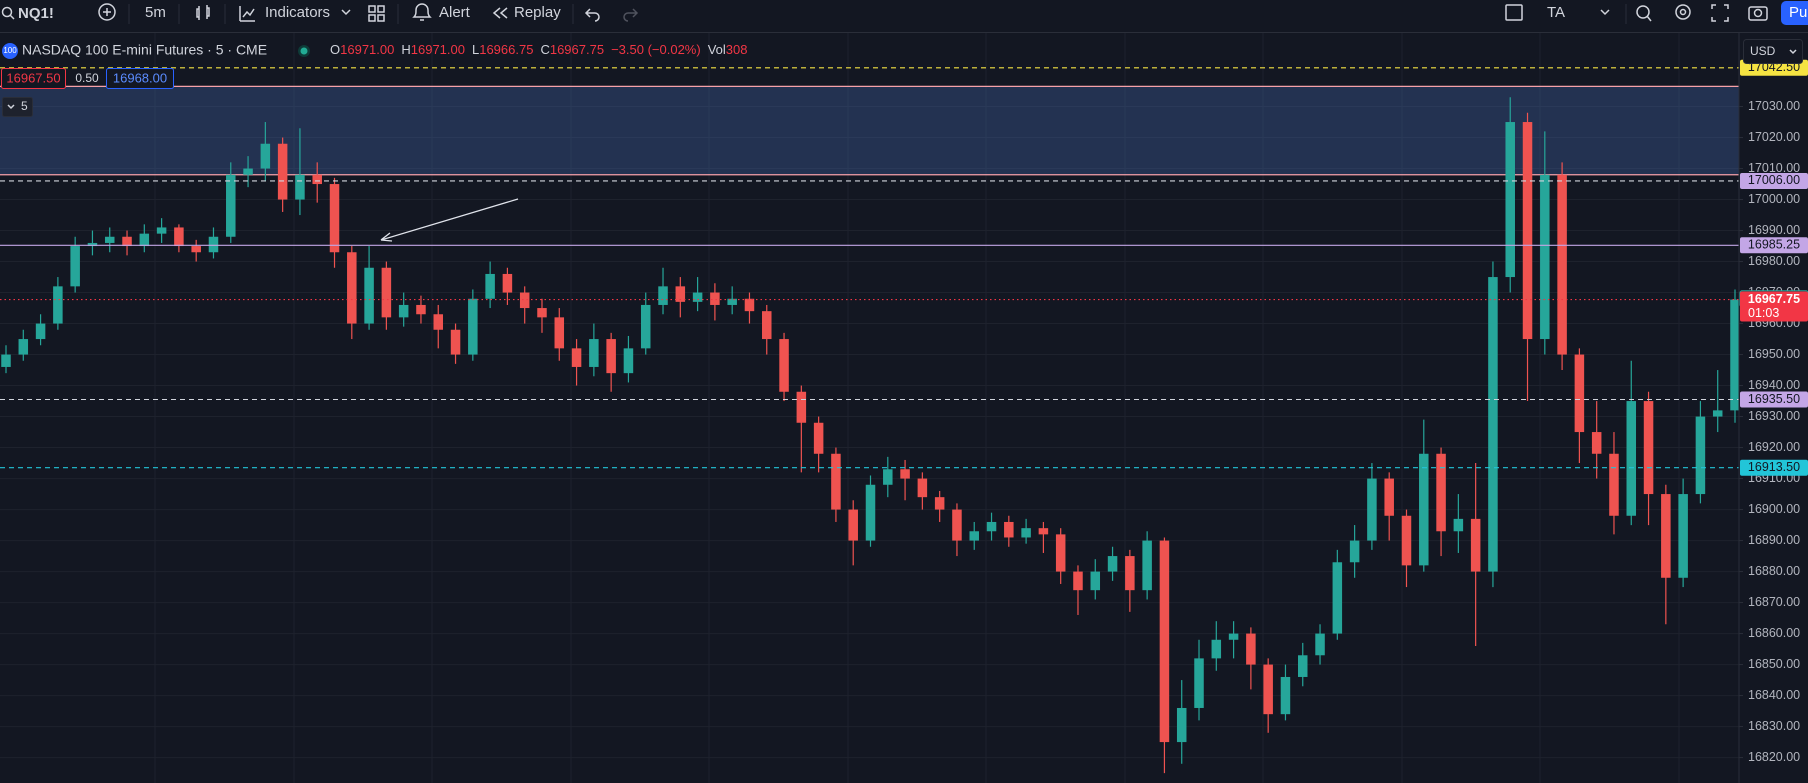 The width and height of the screenshot is (1808, 783). I want to click on currency-box, so click(1773, 51).